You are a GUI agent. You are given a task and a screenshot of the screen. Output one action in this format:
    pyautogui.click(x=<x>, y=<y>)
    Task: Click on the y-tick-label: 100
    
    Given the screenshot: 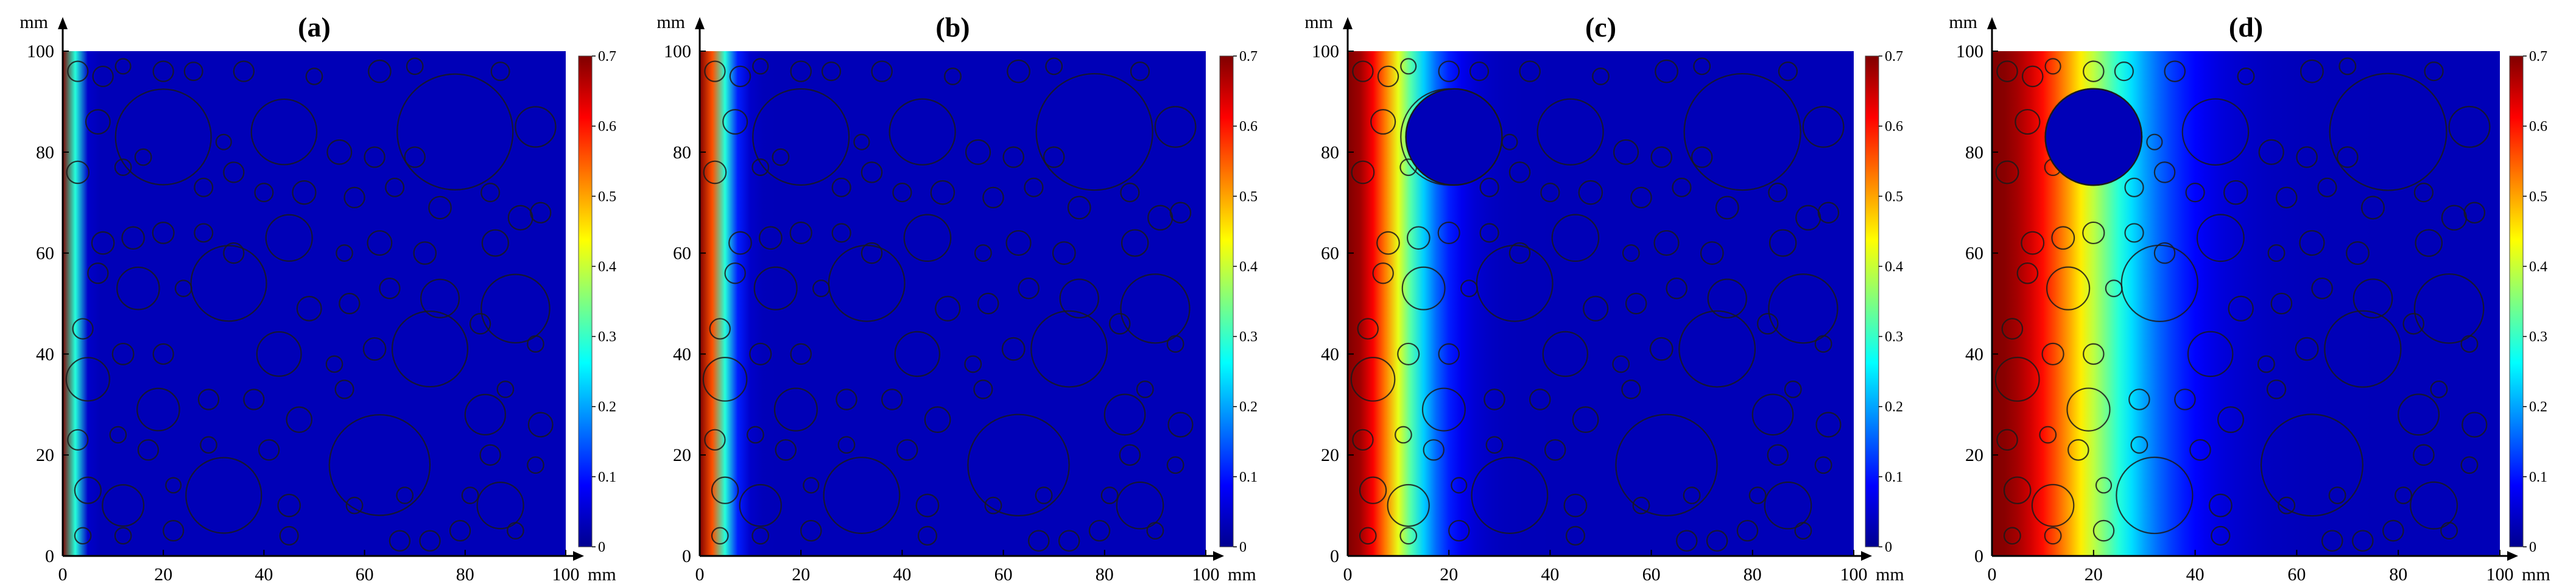 What is the action you would take?
    pyautogui.click(x=1969, y=51)
    